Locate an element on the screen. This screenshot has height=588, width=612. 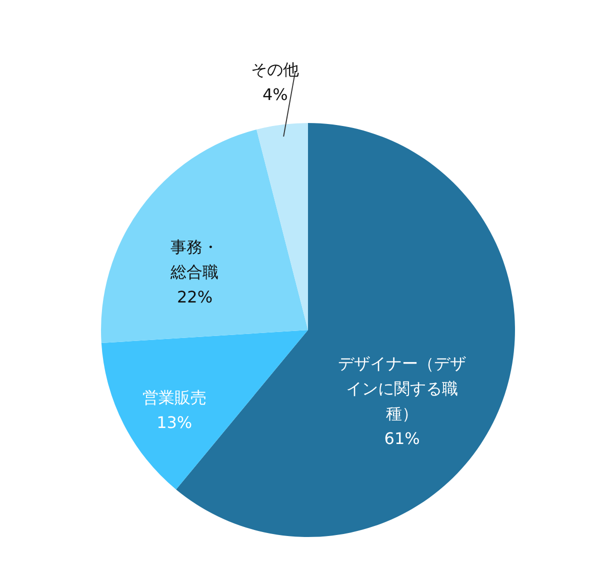
data-label: 4% is located at coordinates (275, 94).